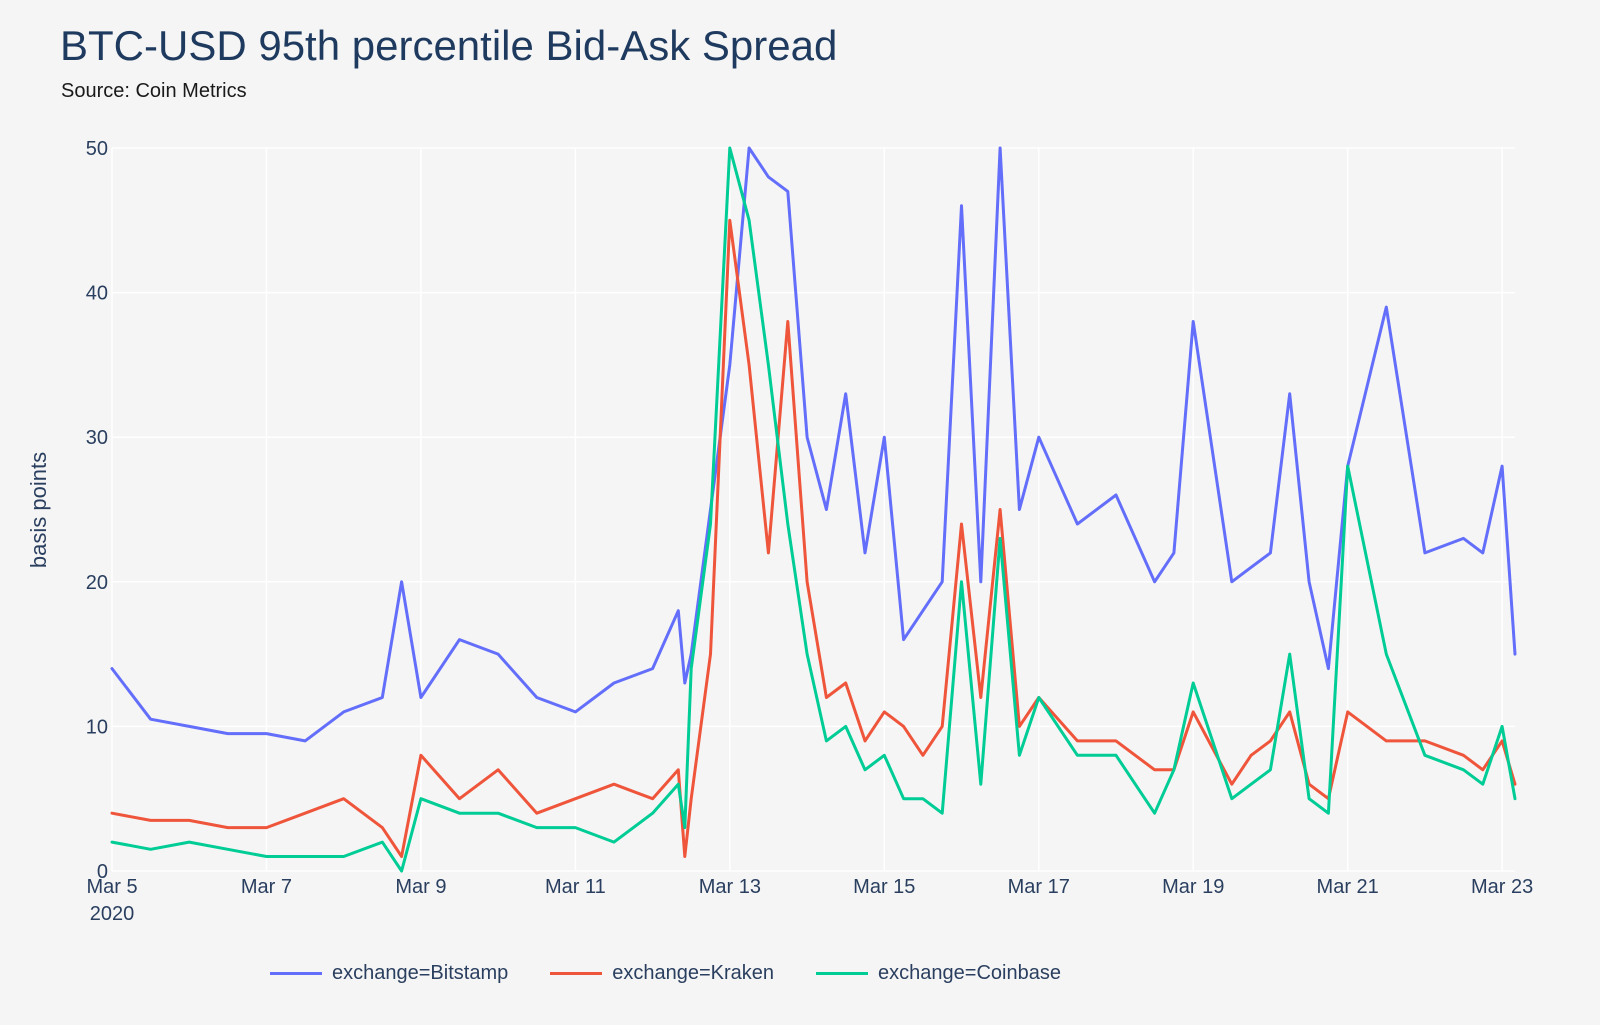 This screenshot has height=1025, width=1600. I want to click on x-tick-label: Mar 15, so click(884, 887).